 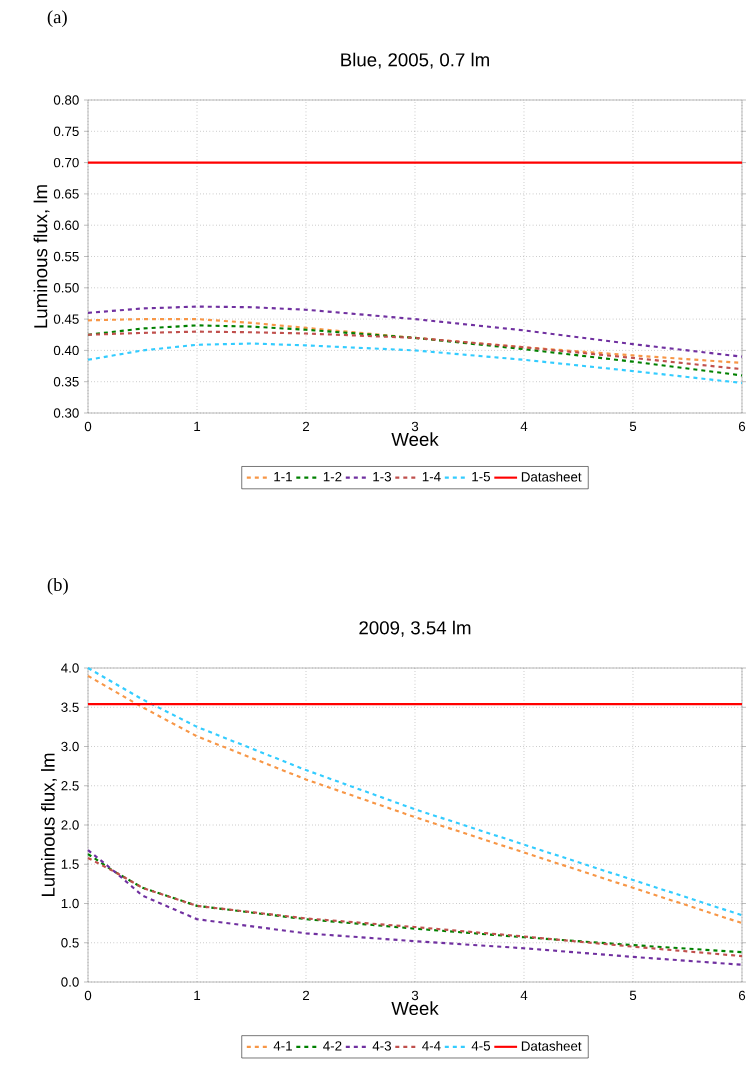 What do you see at coordinates (66, 350) in the screenshot?
I see `y-tick-label: 0.40` at bounding box center [66, 350].